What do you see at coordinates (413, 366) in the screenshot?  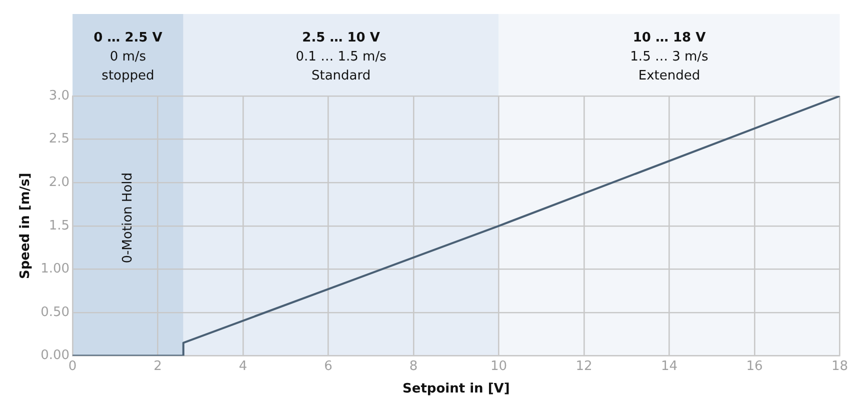 I see `x-tick-label: 8` at bounding box center [413, 366].